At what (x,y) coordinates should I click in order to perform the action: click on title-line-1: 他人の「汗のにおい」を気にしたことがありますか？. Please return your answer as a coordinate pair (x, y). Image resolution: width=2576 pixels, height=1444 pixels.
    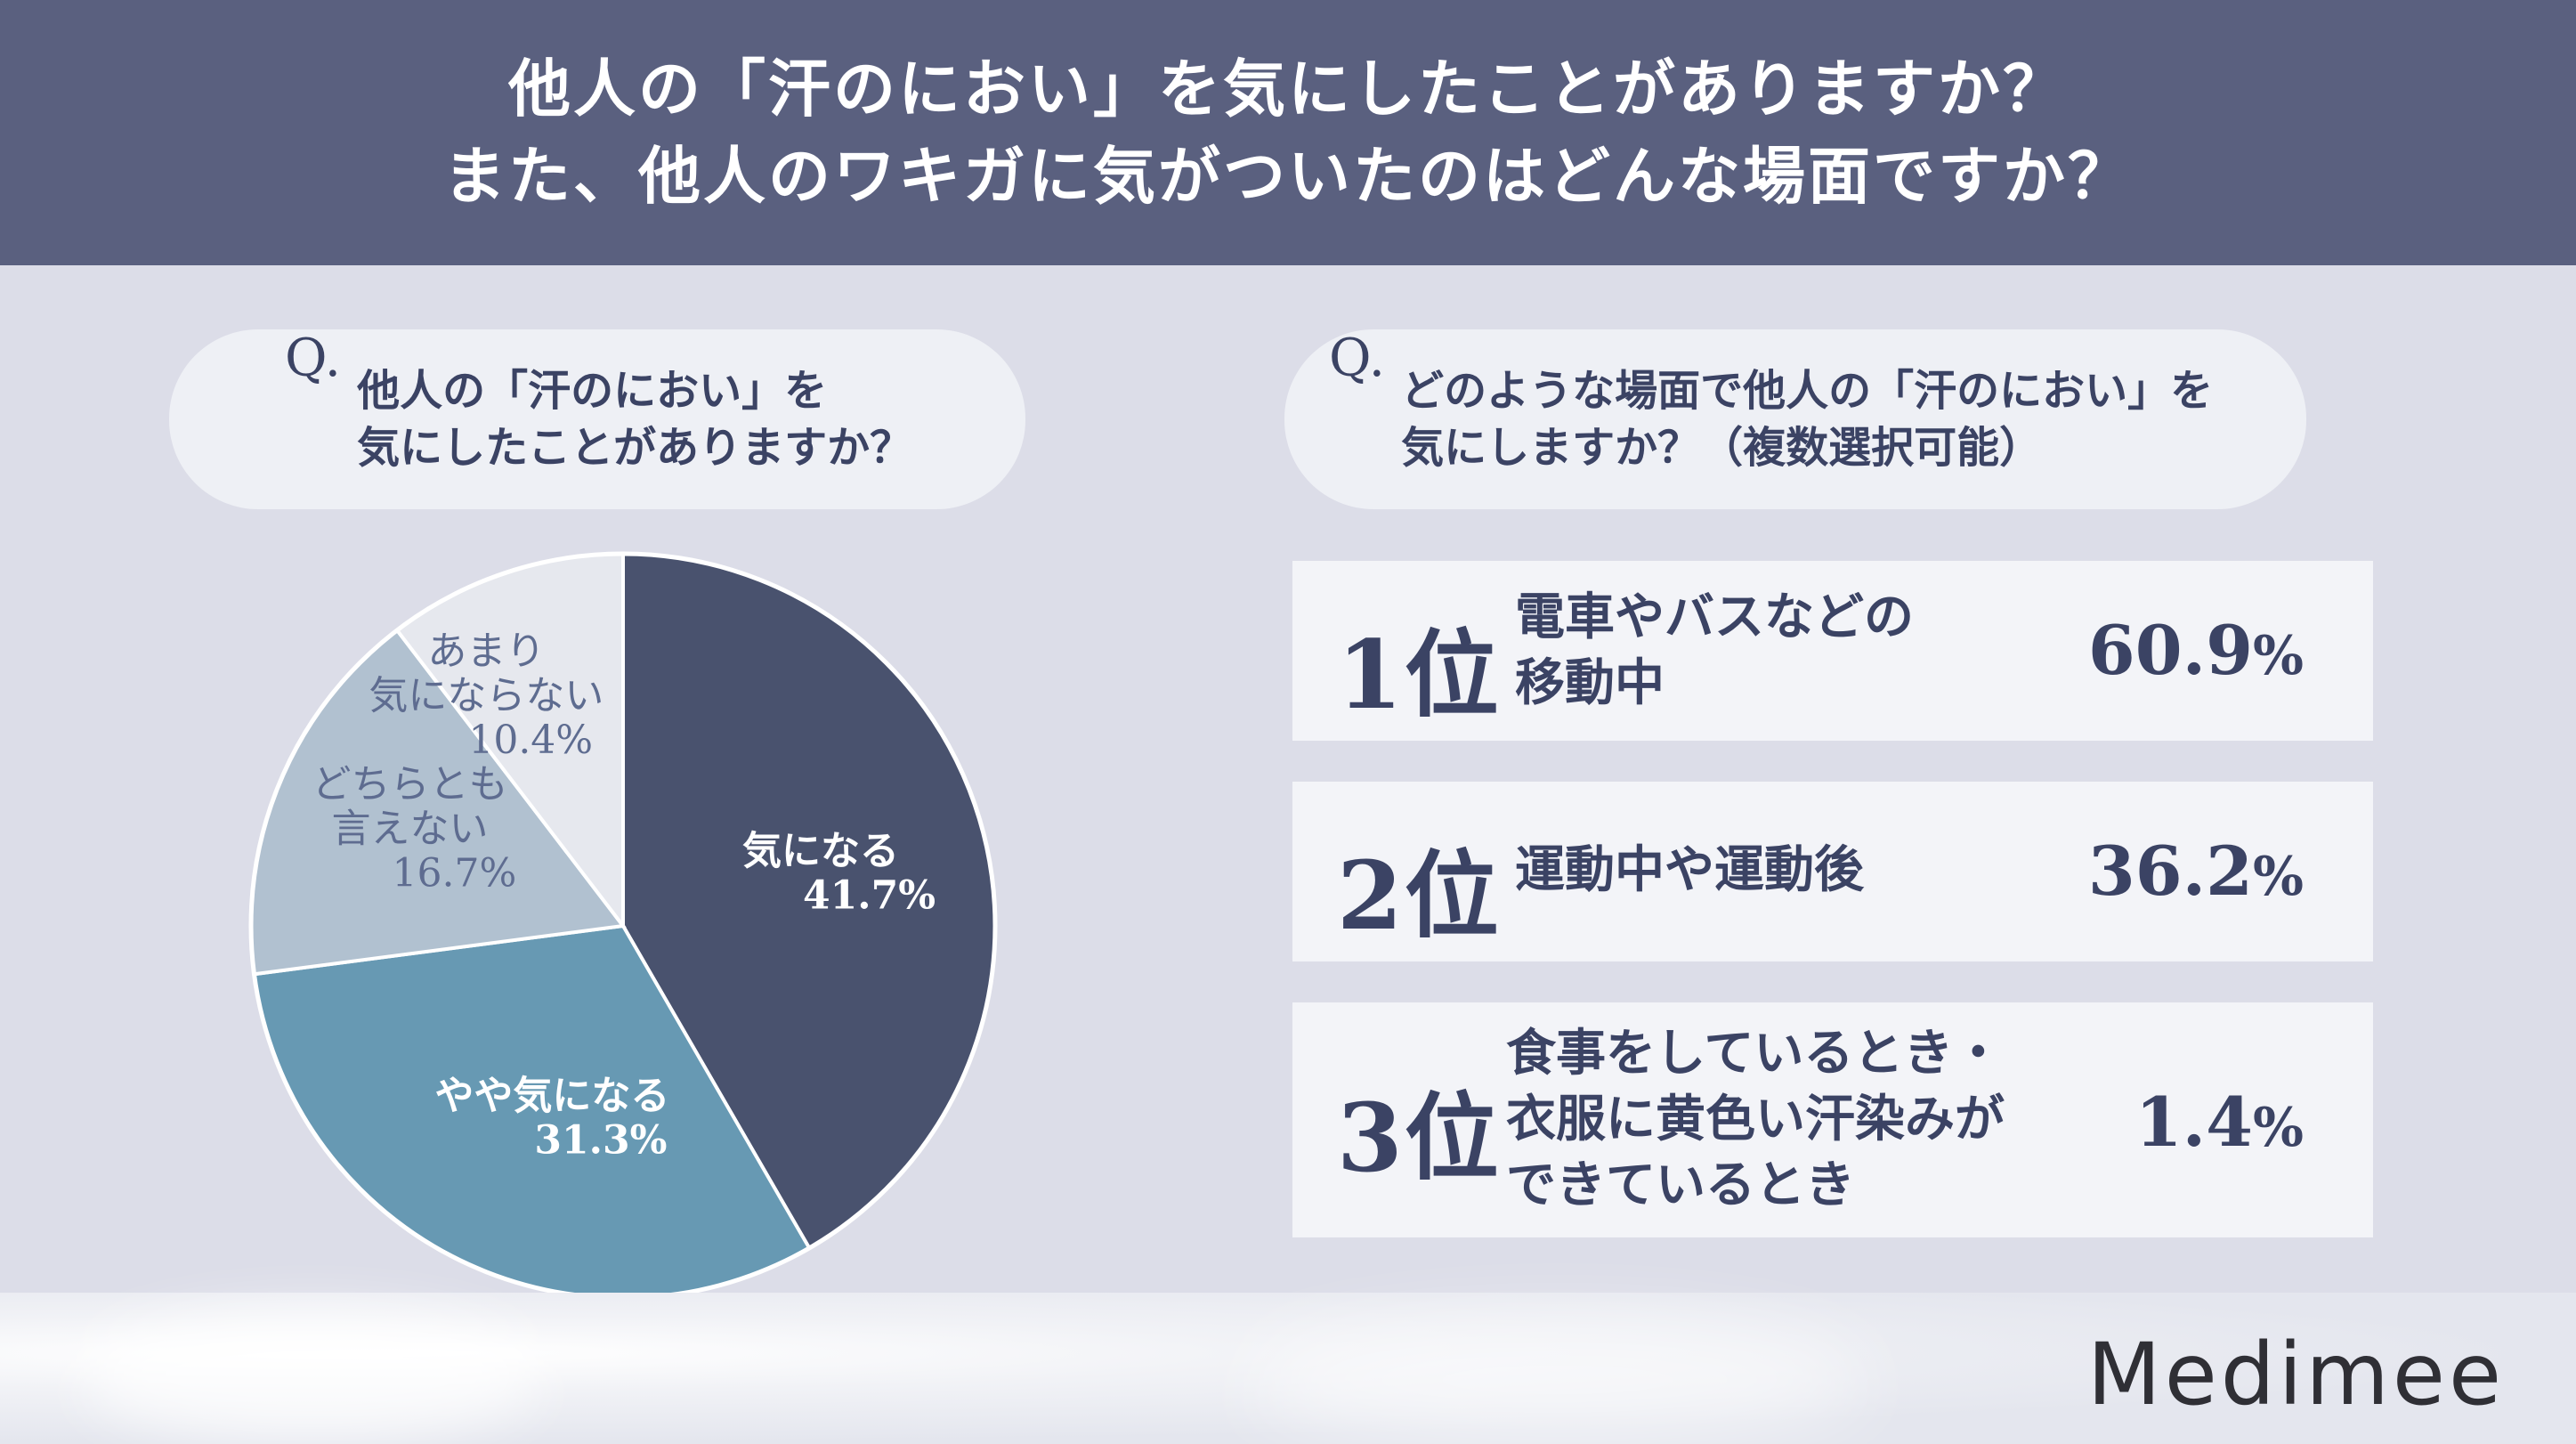
    Looking at the image, I should click on (1288, 89).